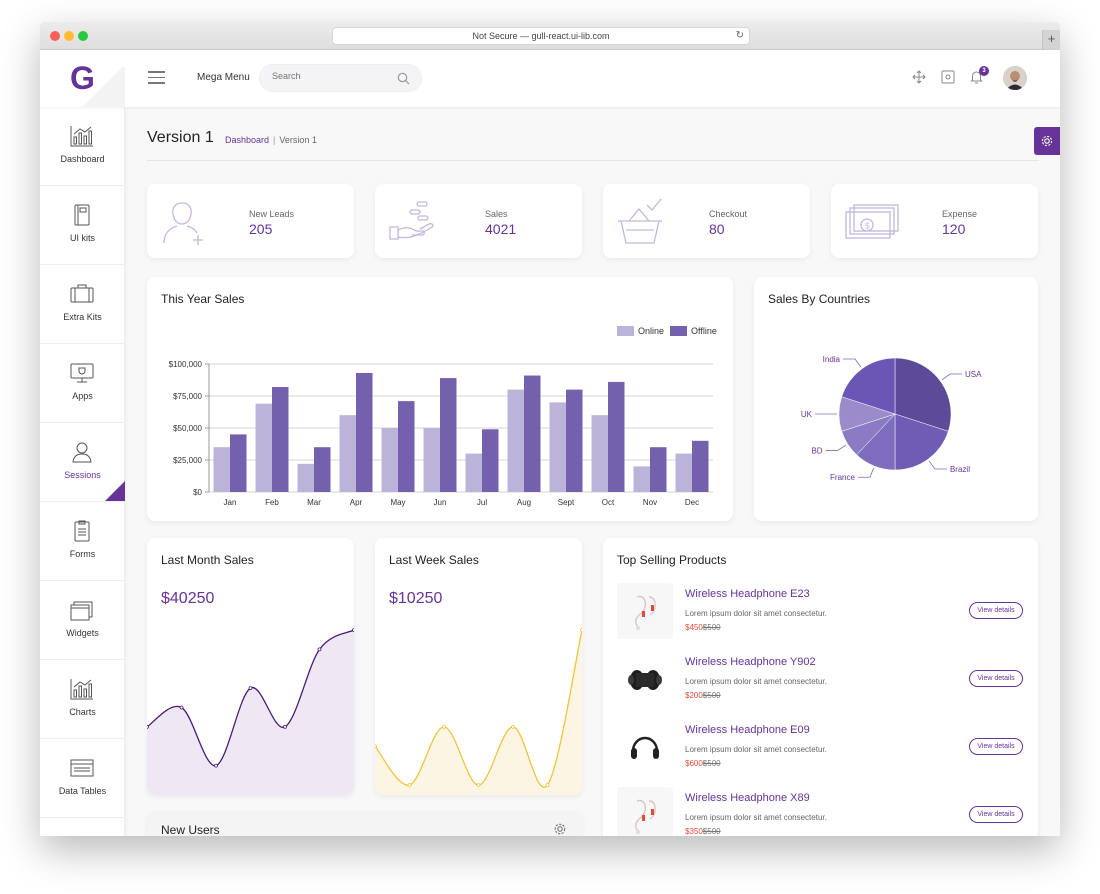  What do you see at coordinates (261, 229) in the screenshot?
I see `stat-value: 205` at bounding box center [261, 229].